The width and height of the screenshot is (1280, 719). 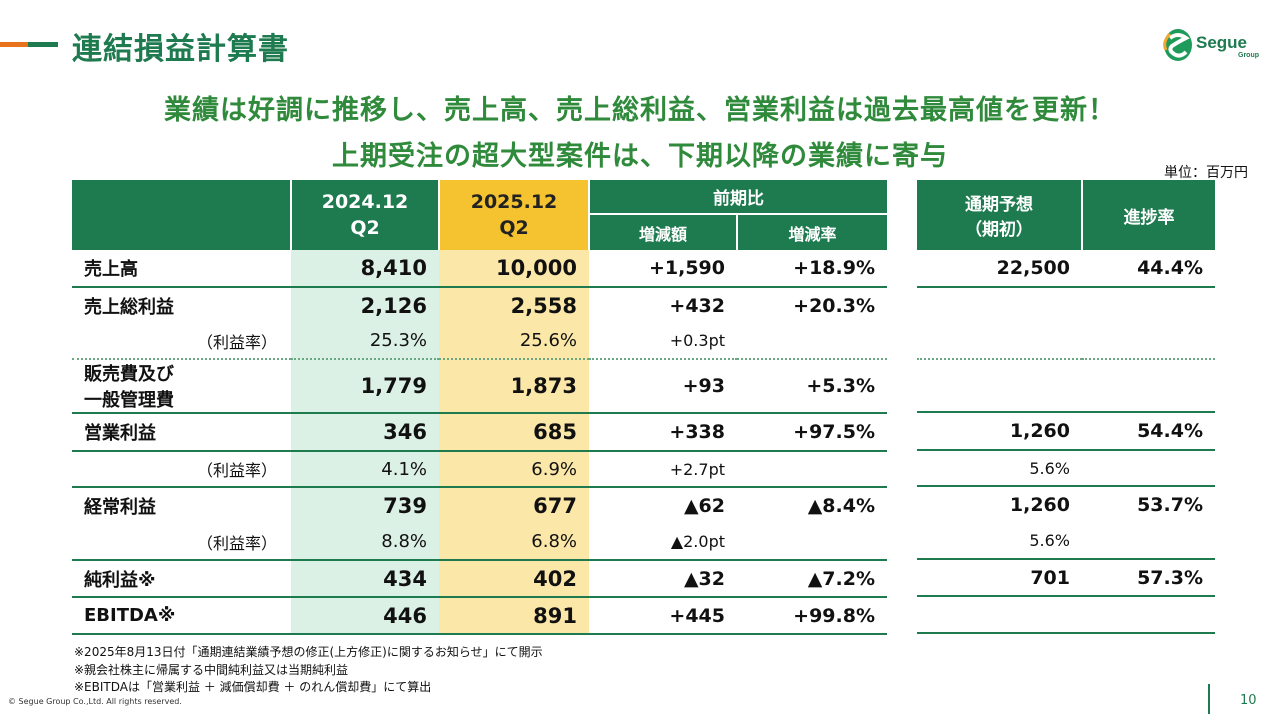 What do you see at coordinates (514, 579) in the screenshot?
I see `cell-curr: 402` at bounding box center [514, 579].